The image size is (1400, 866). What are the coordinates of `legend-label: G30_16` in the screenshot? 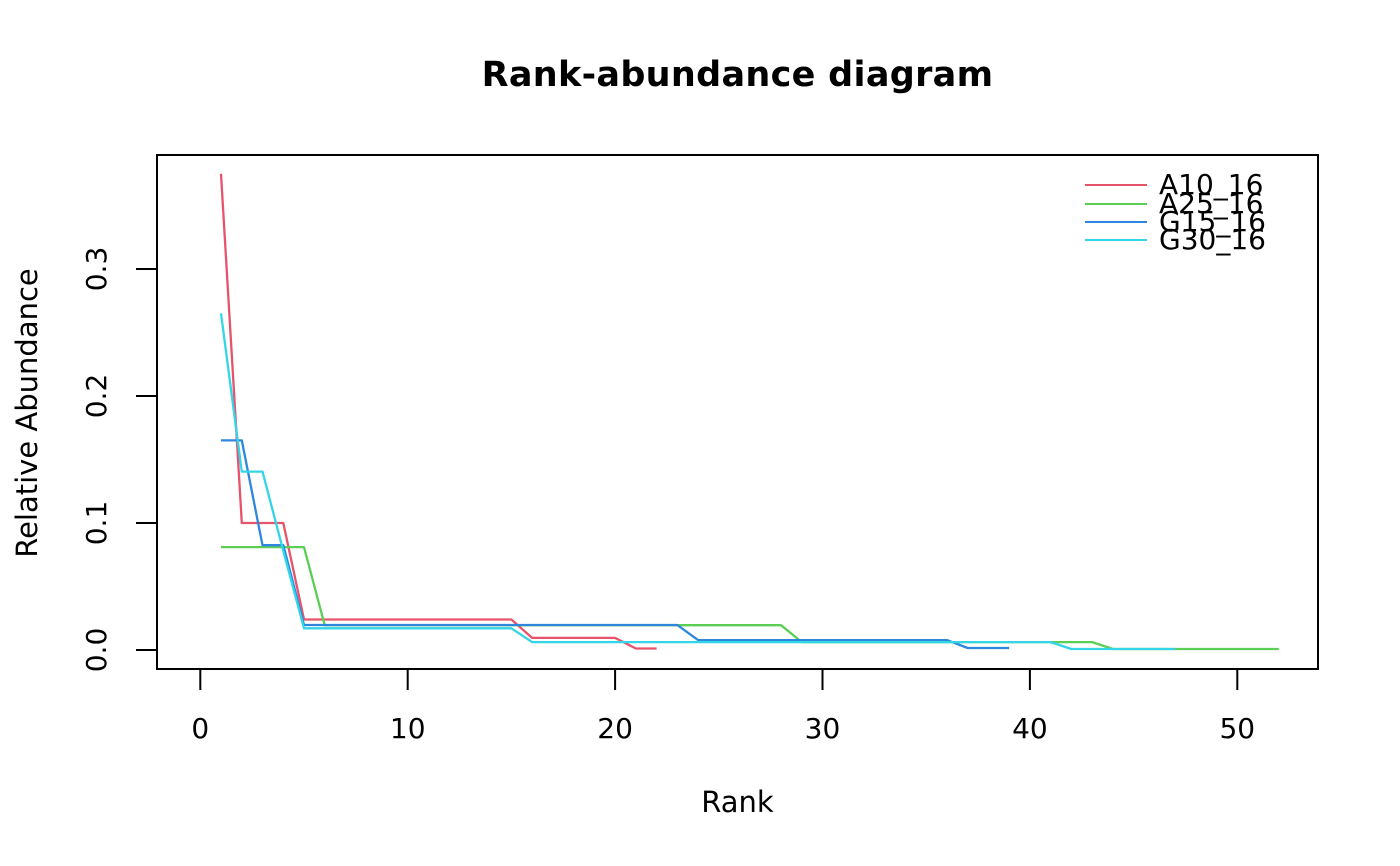 It's located at (1212, 240).